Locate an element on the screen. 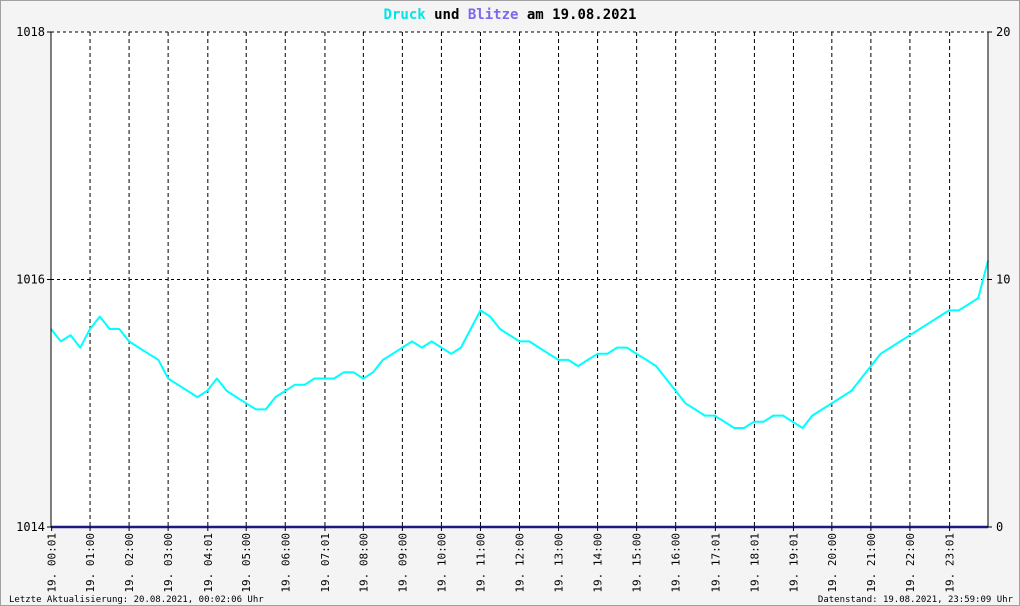 The height and width of the screenshot is (606, 1020). y-left-tick-label: 1018 is located at coordinates (30, 32).